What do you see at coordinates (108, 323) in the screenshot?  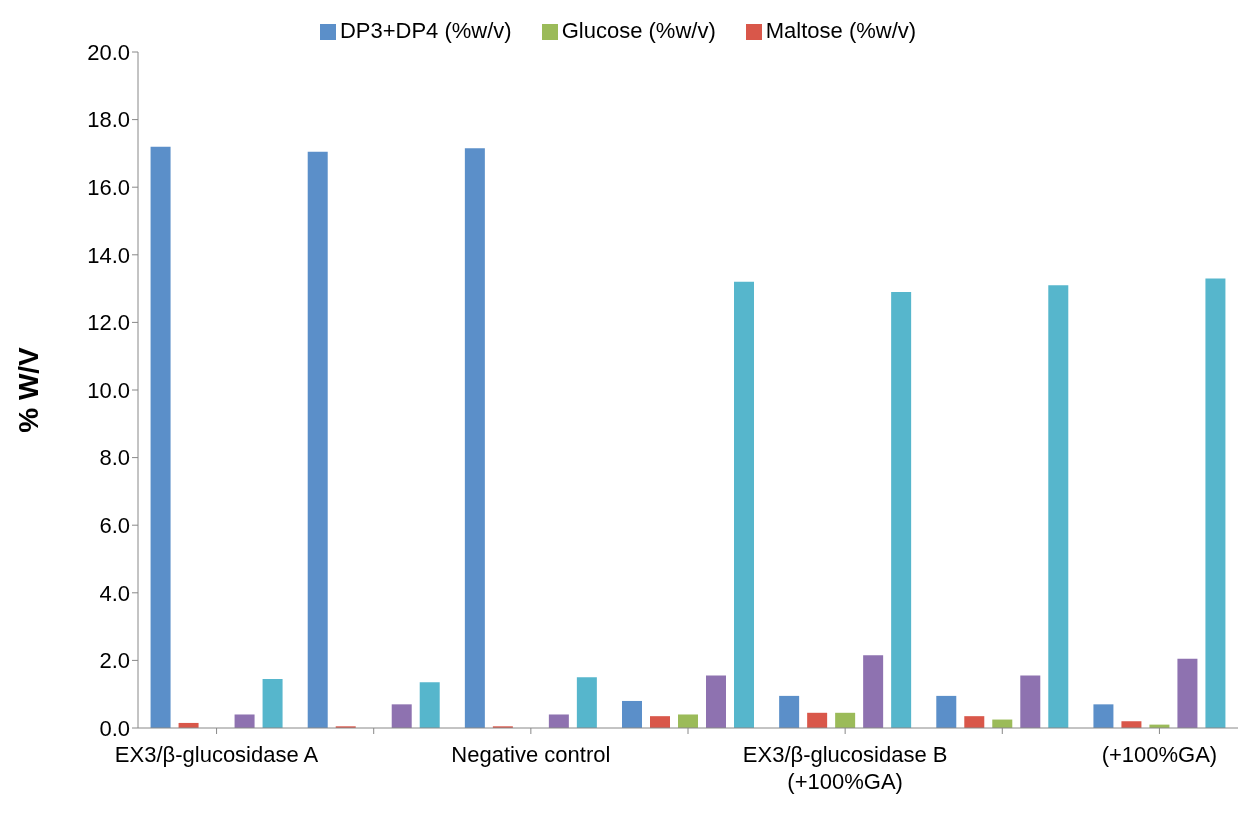 I see `y-tick-label: 12.0` at bounding box center [108, 323].